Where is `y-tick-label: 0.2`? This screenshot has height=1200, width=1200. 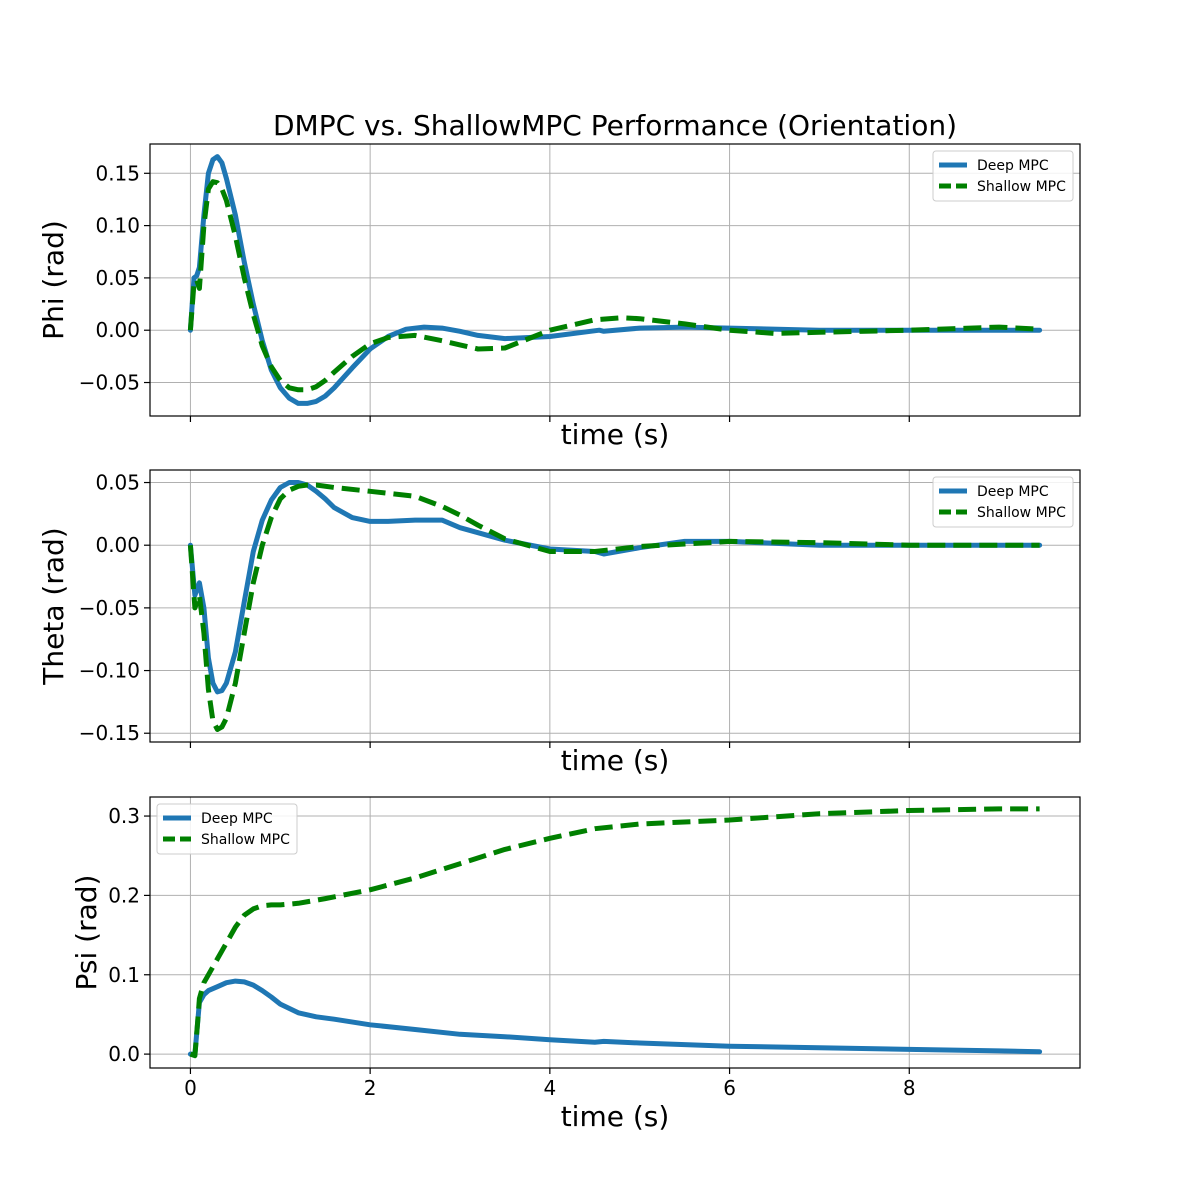 y-tick-label: 0.2 is located at coordinates (124, 895).